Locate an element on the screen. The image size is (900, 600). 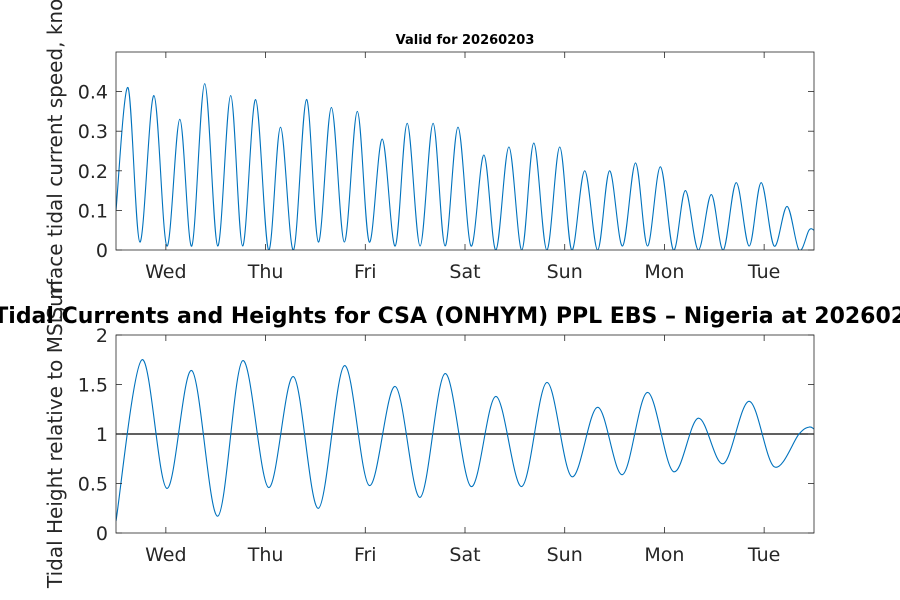
tidal-height-ytick-label: 2 is located at coordinates (102, 336).